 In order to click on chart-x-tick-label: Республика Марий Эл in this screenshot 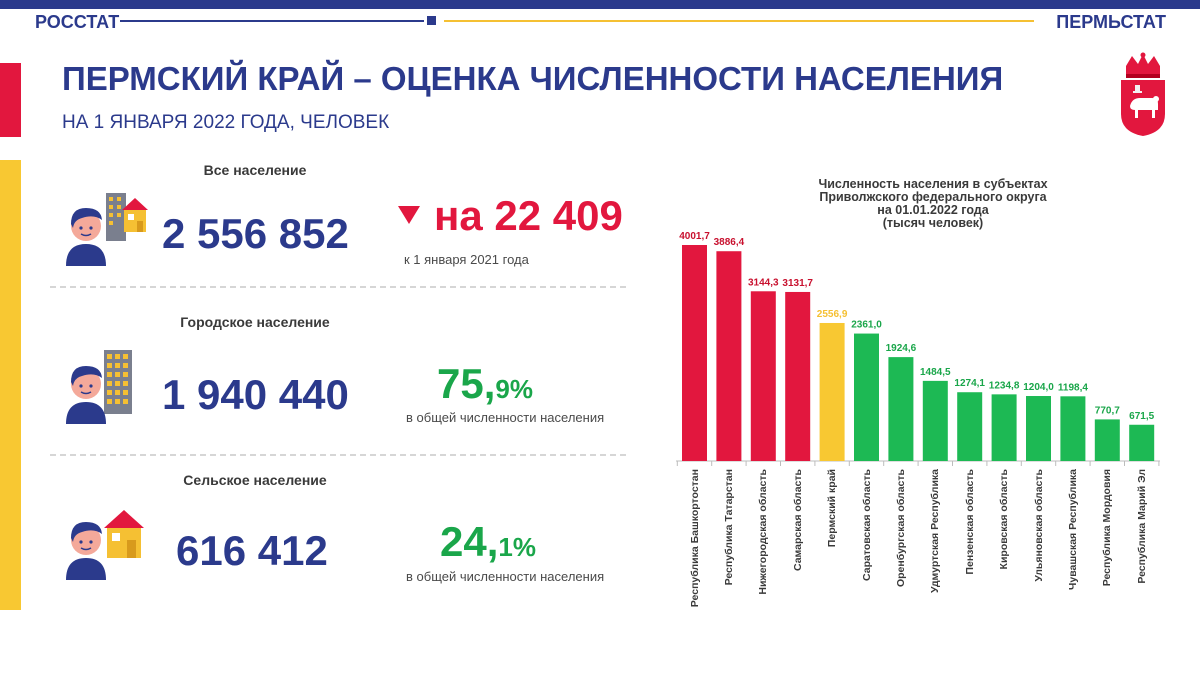, I will do `click(1141, 526)`.